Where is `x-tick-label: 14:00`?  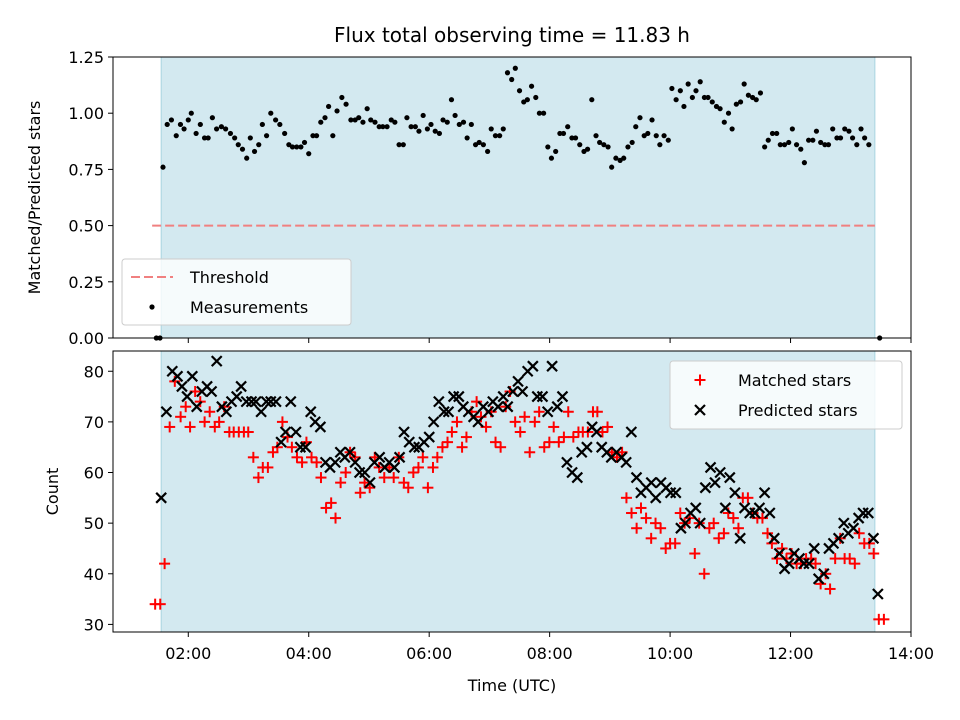 x-tick-label: 14:00 is located at coordinates (911, 653).